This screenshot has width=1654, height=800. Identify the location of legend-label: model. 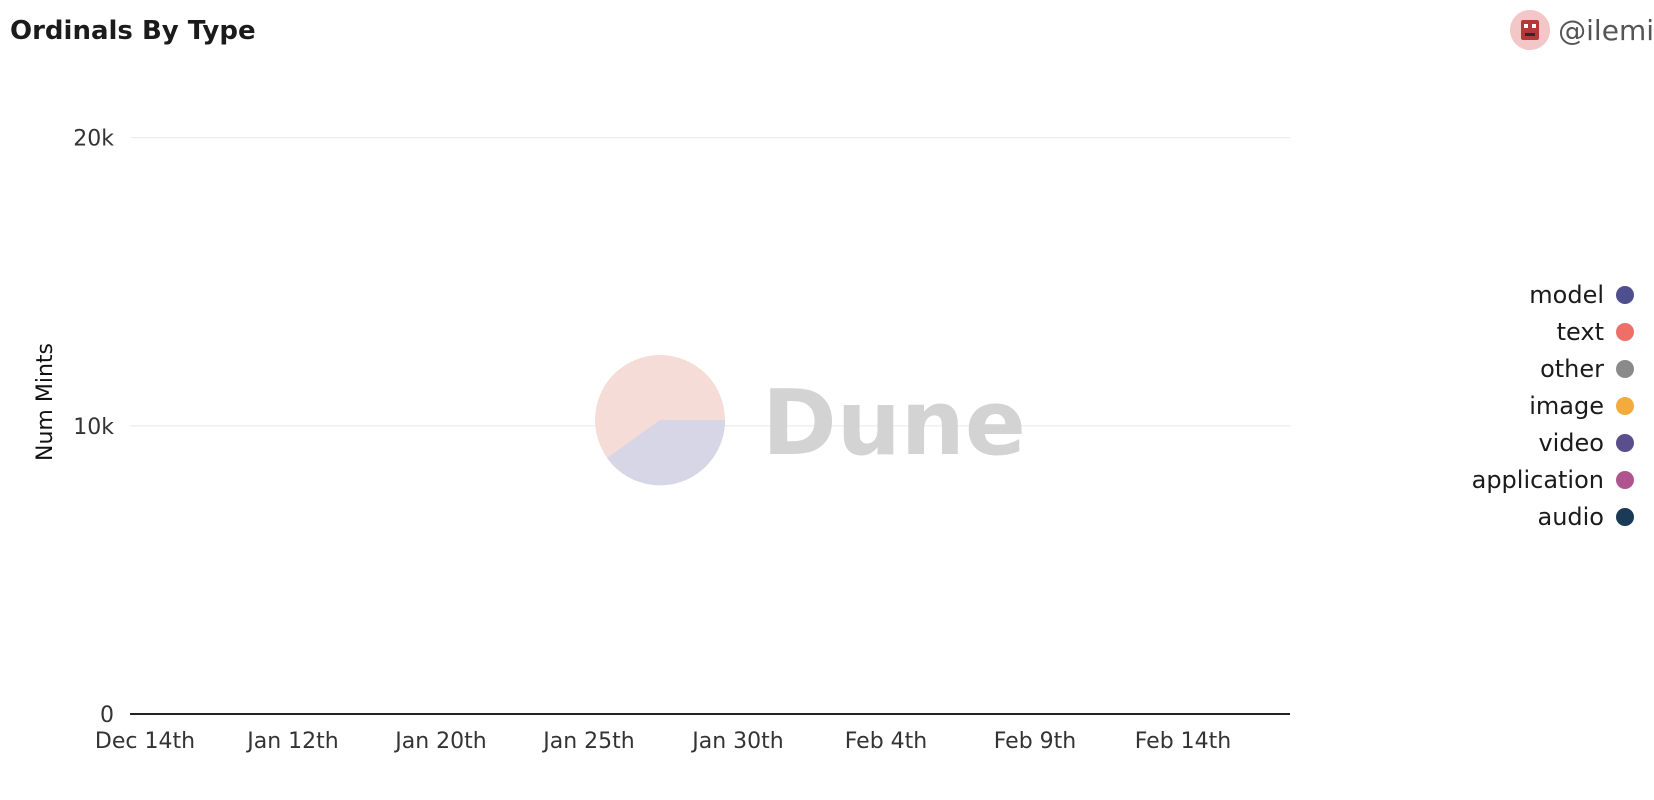
(1566, 294).